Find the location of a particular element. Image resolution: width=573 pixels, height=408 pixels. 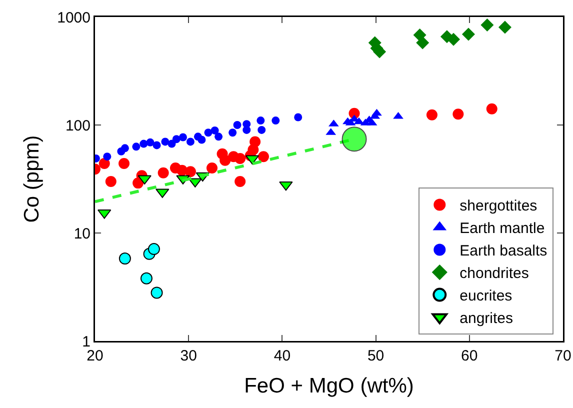

y-tick-label: 1000 is located at coordinates (73, 17).